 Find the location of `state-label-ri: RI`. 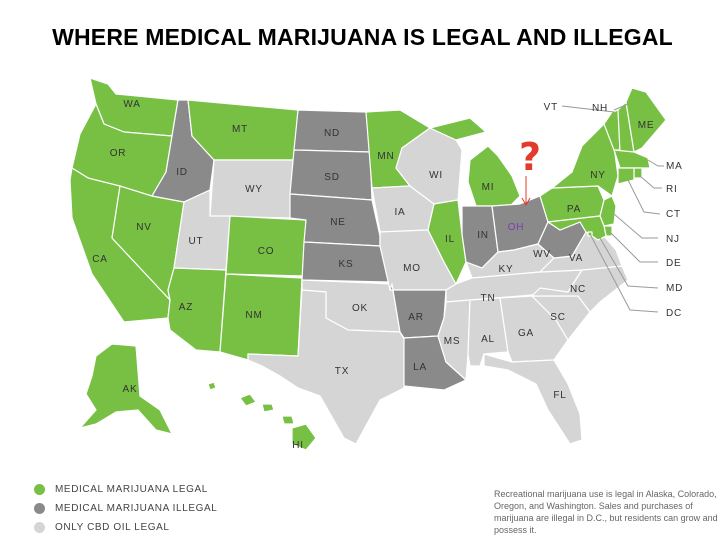

state-label-ri: RI is located at coordinates (672, 189).